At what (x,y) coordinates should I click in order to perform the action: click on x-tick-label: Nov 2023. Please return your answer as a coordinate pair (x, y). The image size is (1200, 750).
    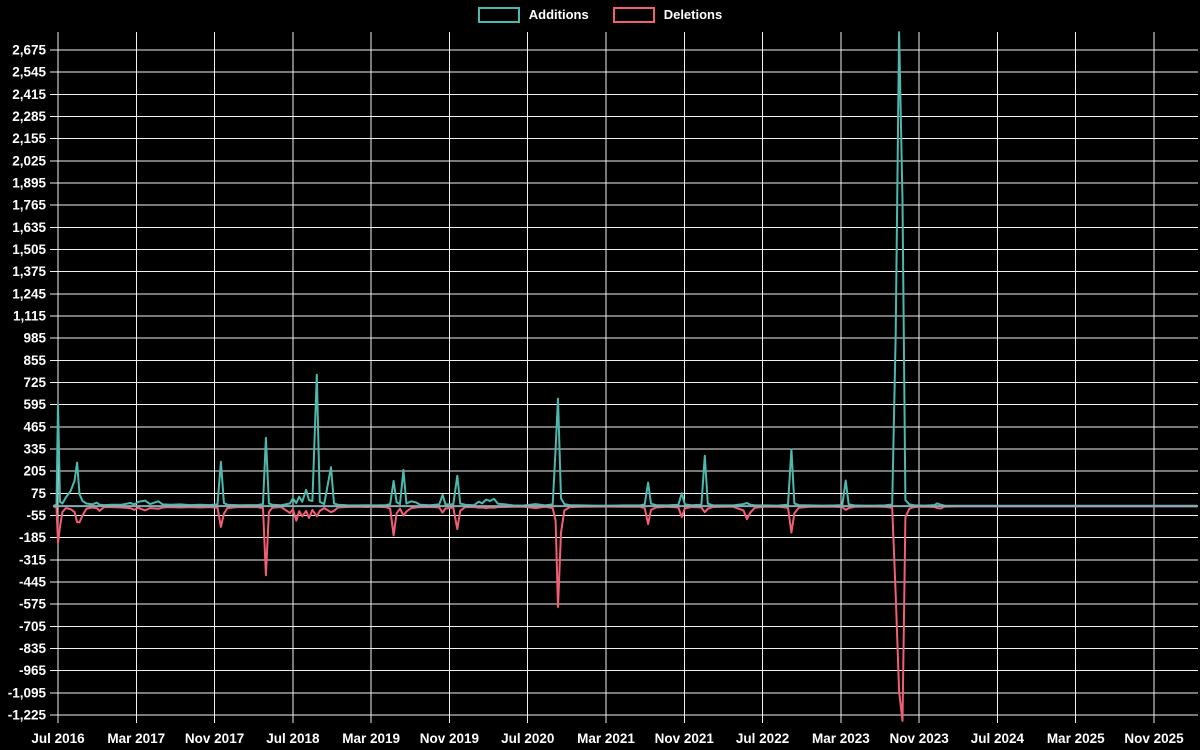
    Looking at the image, I should click on (919, 738).